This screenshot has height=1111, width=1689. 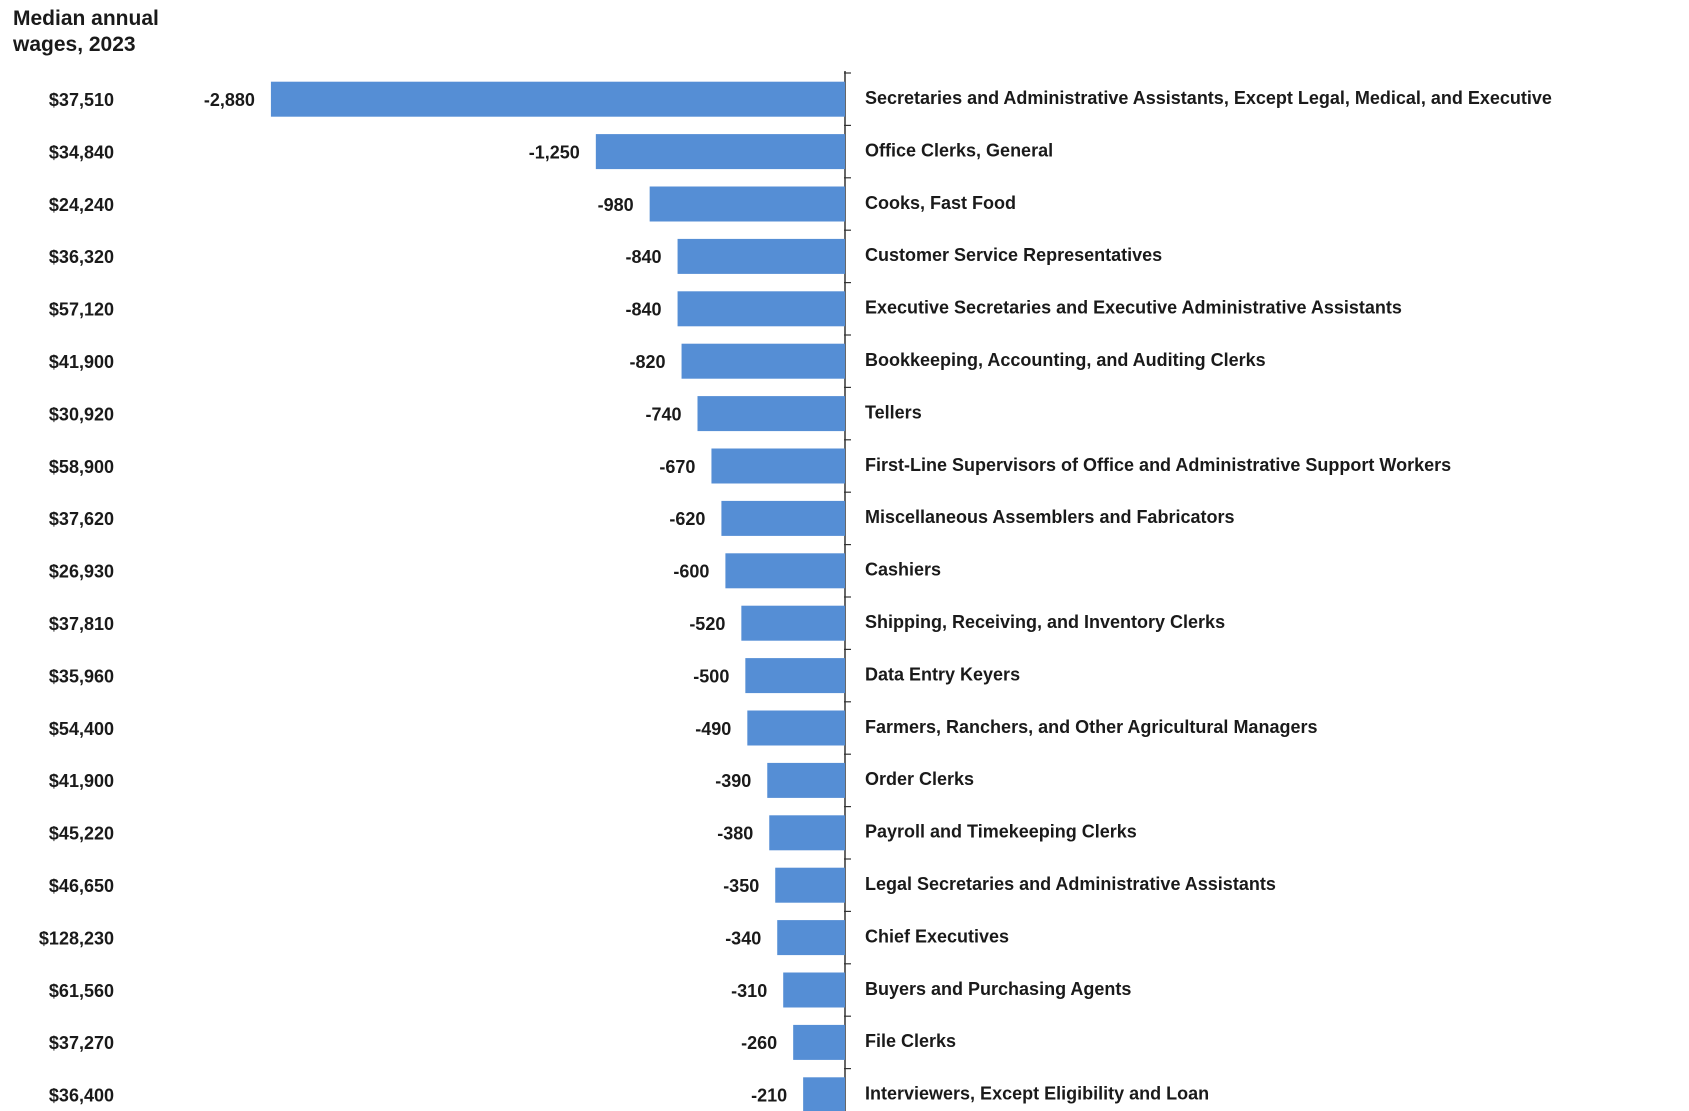 I want to click on value-label: -380, so click(x=735, y=834).